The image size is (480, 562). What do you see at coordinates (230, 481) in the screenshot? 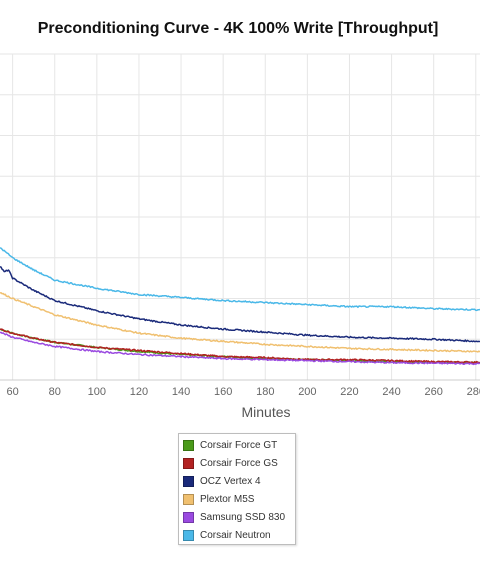
I see `legend-label: OCZ Vertex 4` at bounding box center [230, 481].